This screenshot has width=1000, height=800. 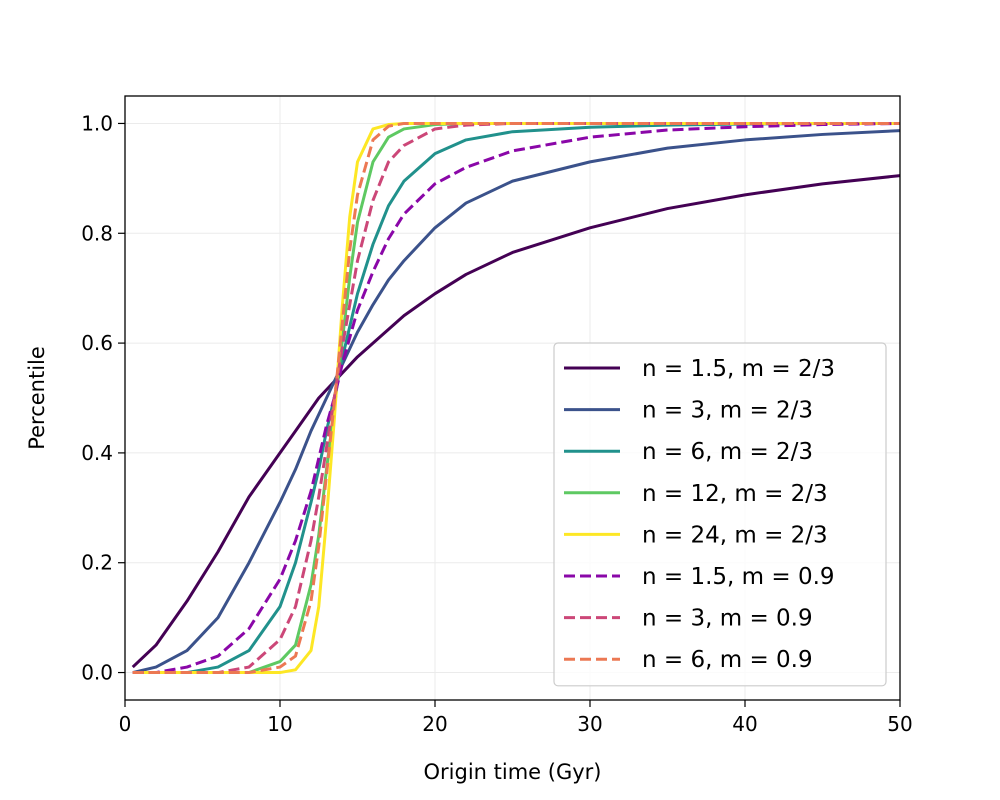 What do you see at coordinates (589, 724) in the screenshot?
I see `x-tick-label: 30` at bounding box center [589, 724].